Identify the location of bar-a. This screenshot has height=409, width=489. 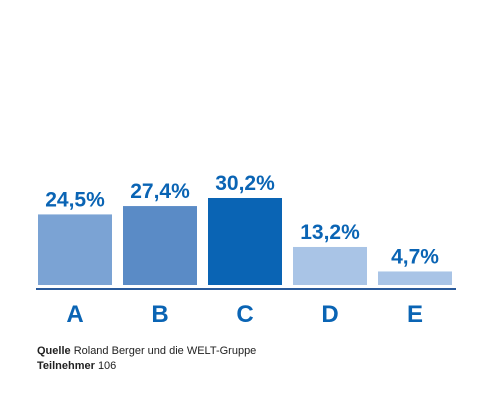
(75, 249).